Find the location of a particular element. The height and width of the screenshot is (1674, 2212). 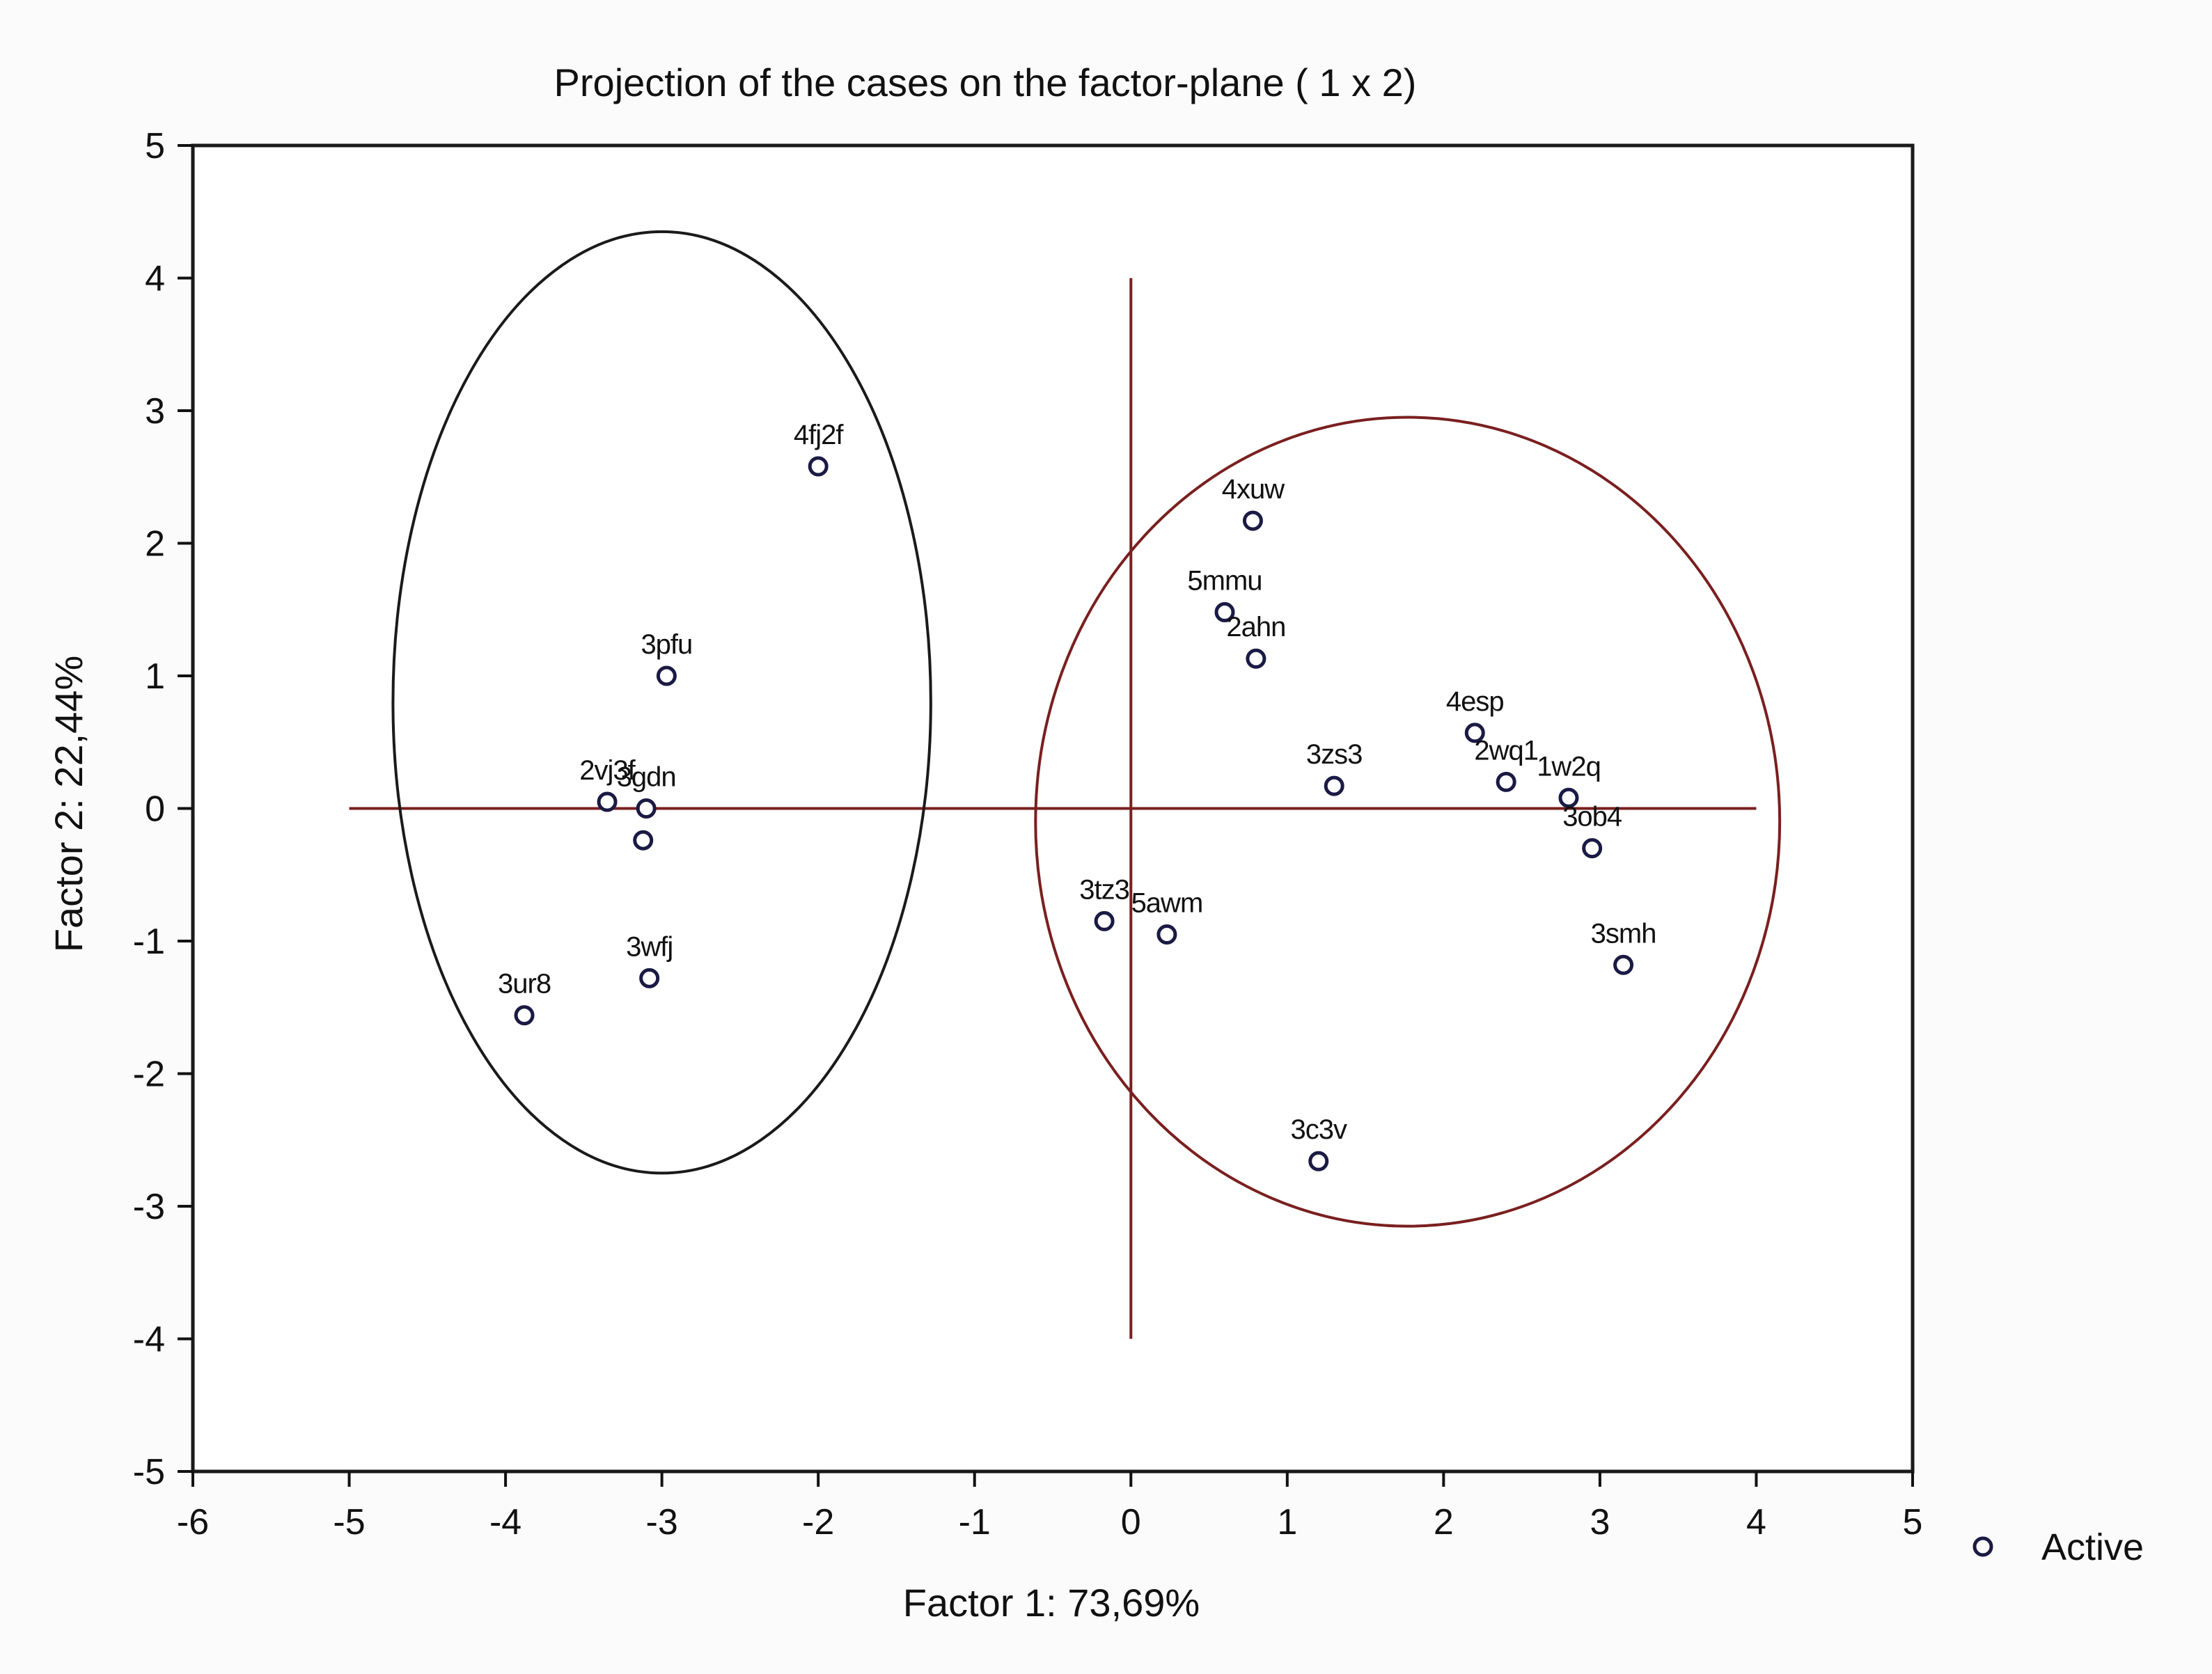

y-axis-ticks: 5 4 3 2 1 0 -1 -2 -3 -4 -5 is located at coordinates (163, 809).